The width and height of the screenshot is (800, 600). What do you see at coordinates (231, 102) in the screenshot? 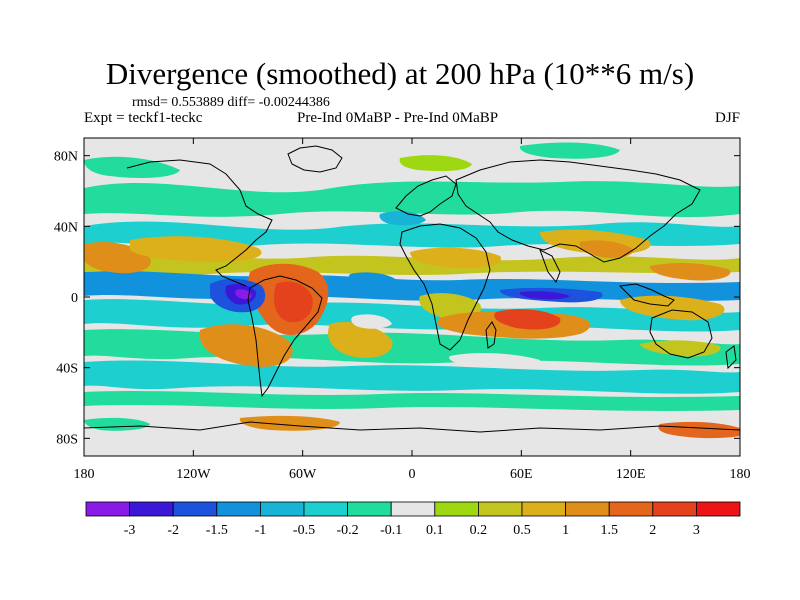
I see `rmsd-diff-stats: rmsd= 0.553889 diff= -0.00244386` at bounding box center [231, 102].